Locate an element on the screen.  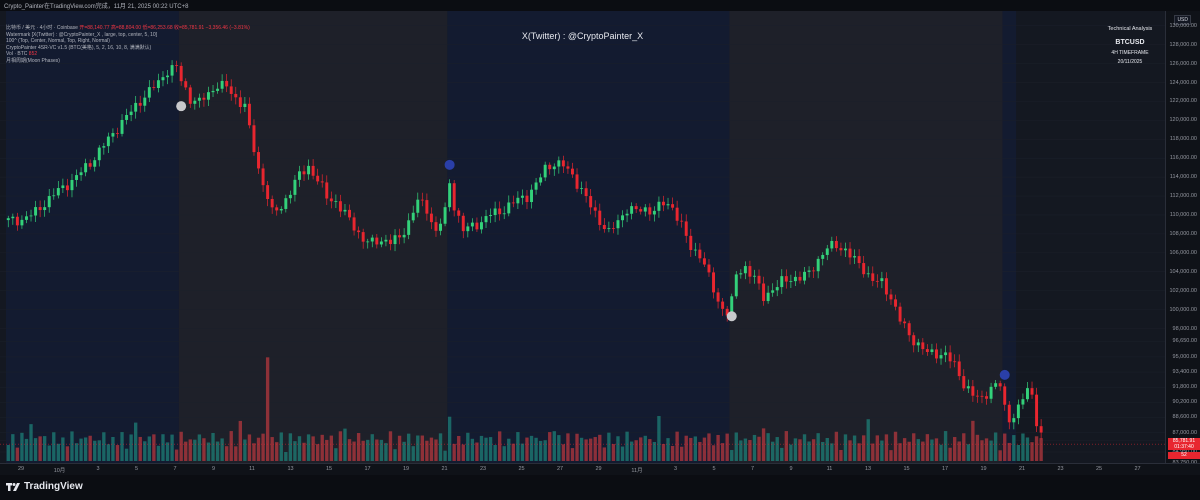
legend-moon-phases: 月相周期(Moon Phases) is located at coordinates (33, 60).